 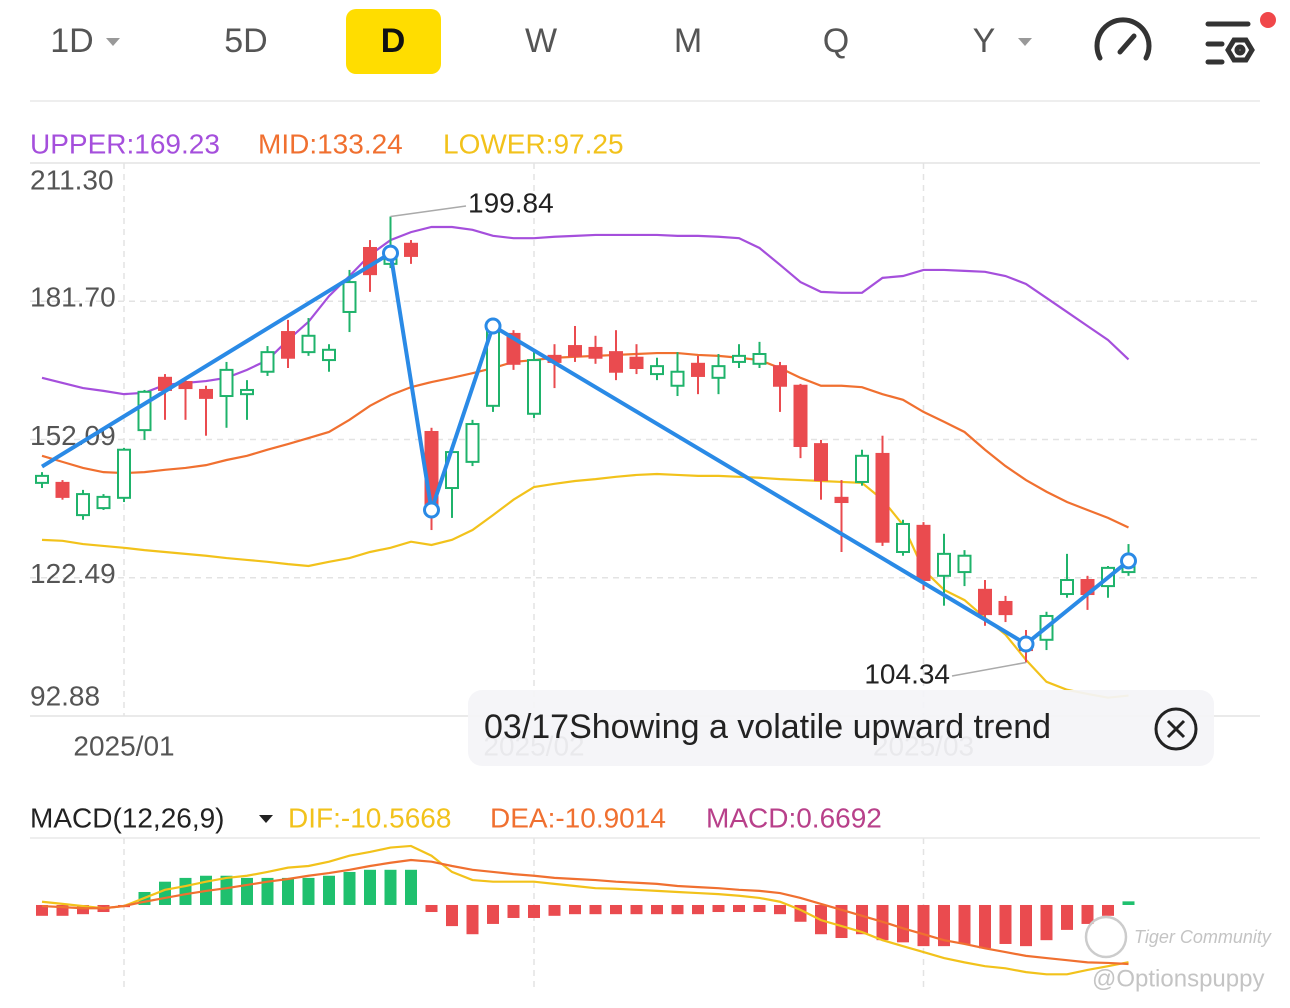 I want to click on tooltip-close, so click(x=1176, y=729).